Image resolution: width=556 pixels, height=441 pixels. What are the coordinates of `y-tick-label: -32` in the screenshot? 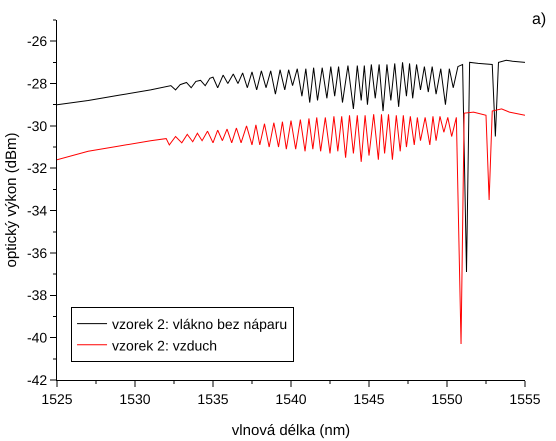 It's located at (37, 168).